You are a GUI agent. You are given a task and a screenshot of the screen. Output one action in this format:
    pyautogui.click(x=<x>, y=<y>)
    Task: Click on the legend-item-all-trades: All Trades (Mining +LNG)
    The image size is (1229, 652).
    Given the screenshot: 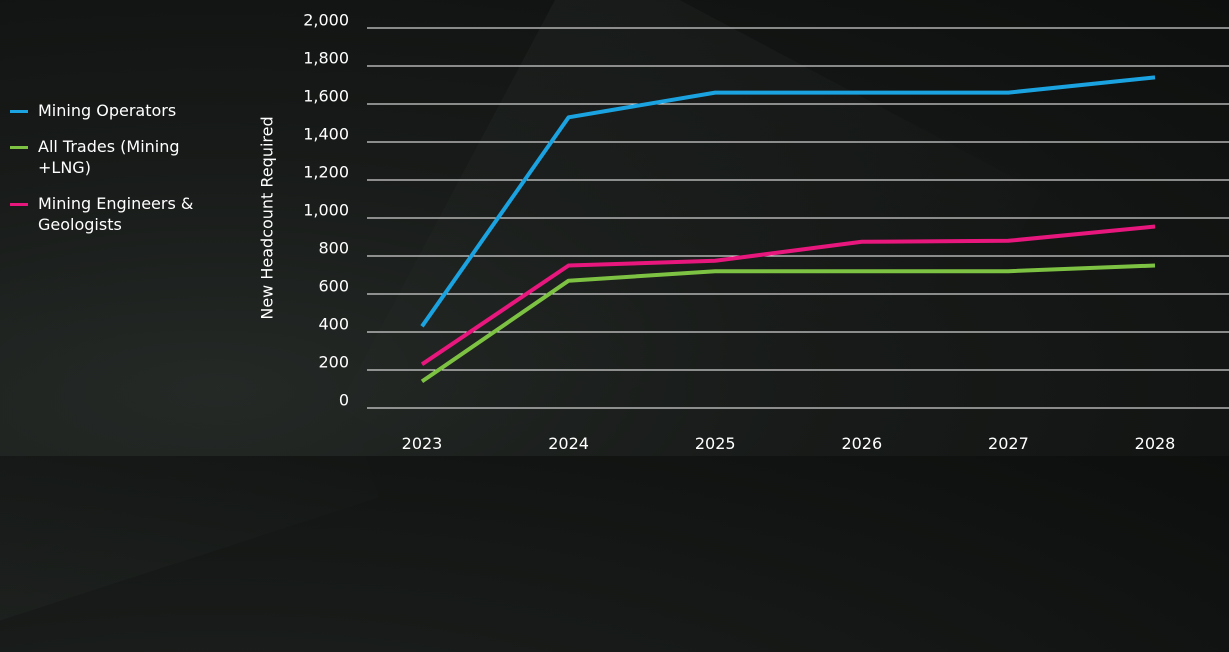 What is the action you would take?
    pyautogui.click(x=112, y=157)
    